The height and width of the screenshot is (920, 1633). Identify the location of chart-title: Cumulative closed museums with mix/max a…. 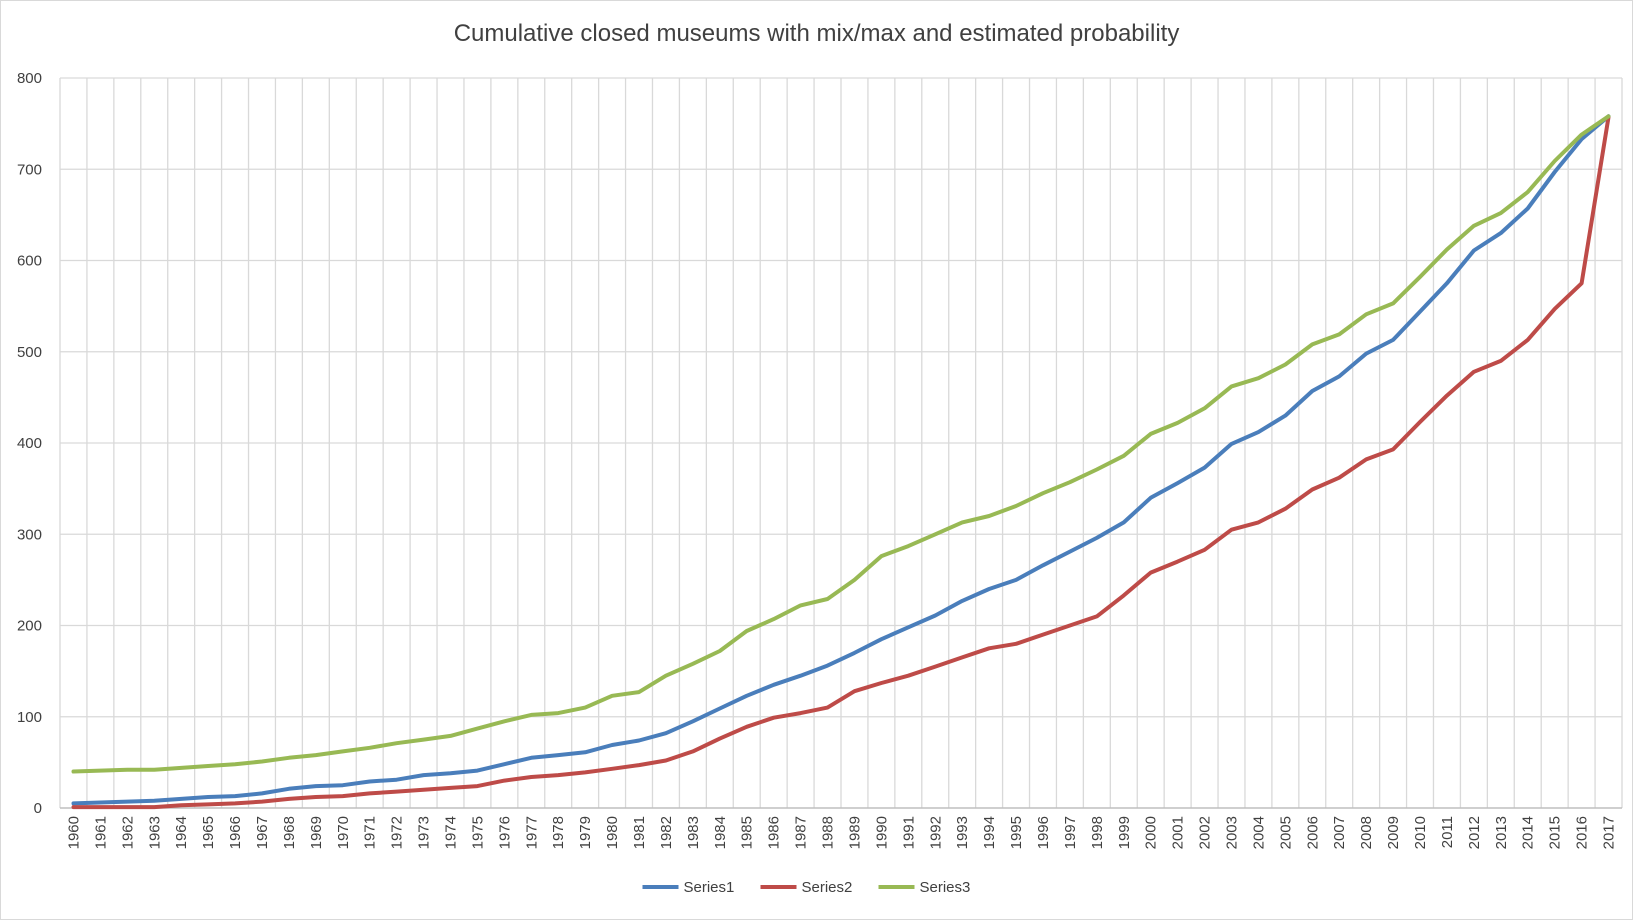
(816, 33).